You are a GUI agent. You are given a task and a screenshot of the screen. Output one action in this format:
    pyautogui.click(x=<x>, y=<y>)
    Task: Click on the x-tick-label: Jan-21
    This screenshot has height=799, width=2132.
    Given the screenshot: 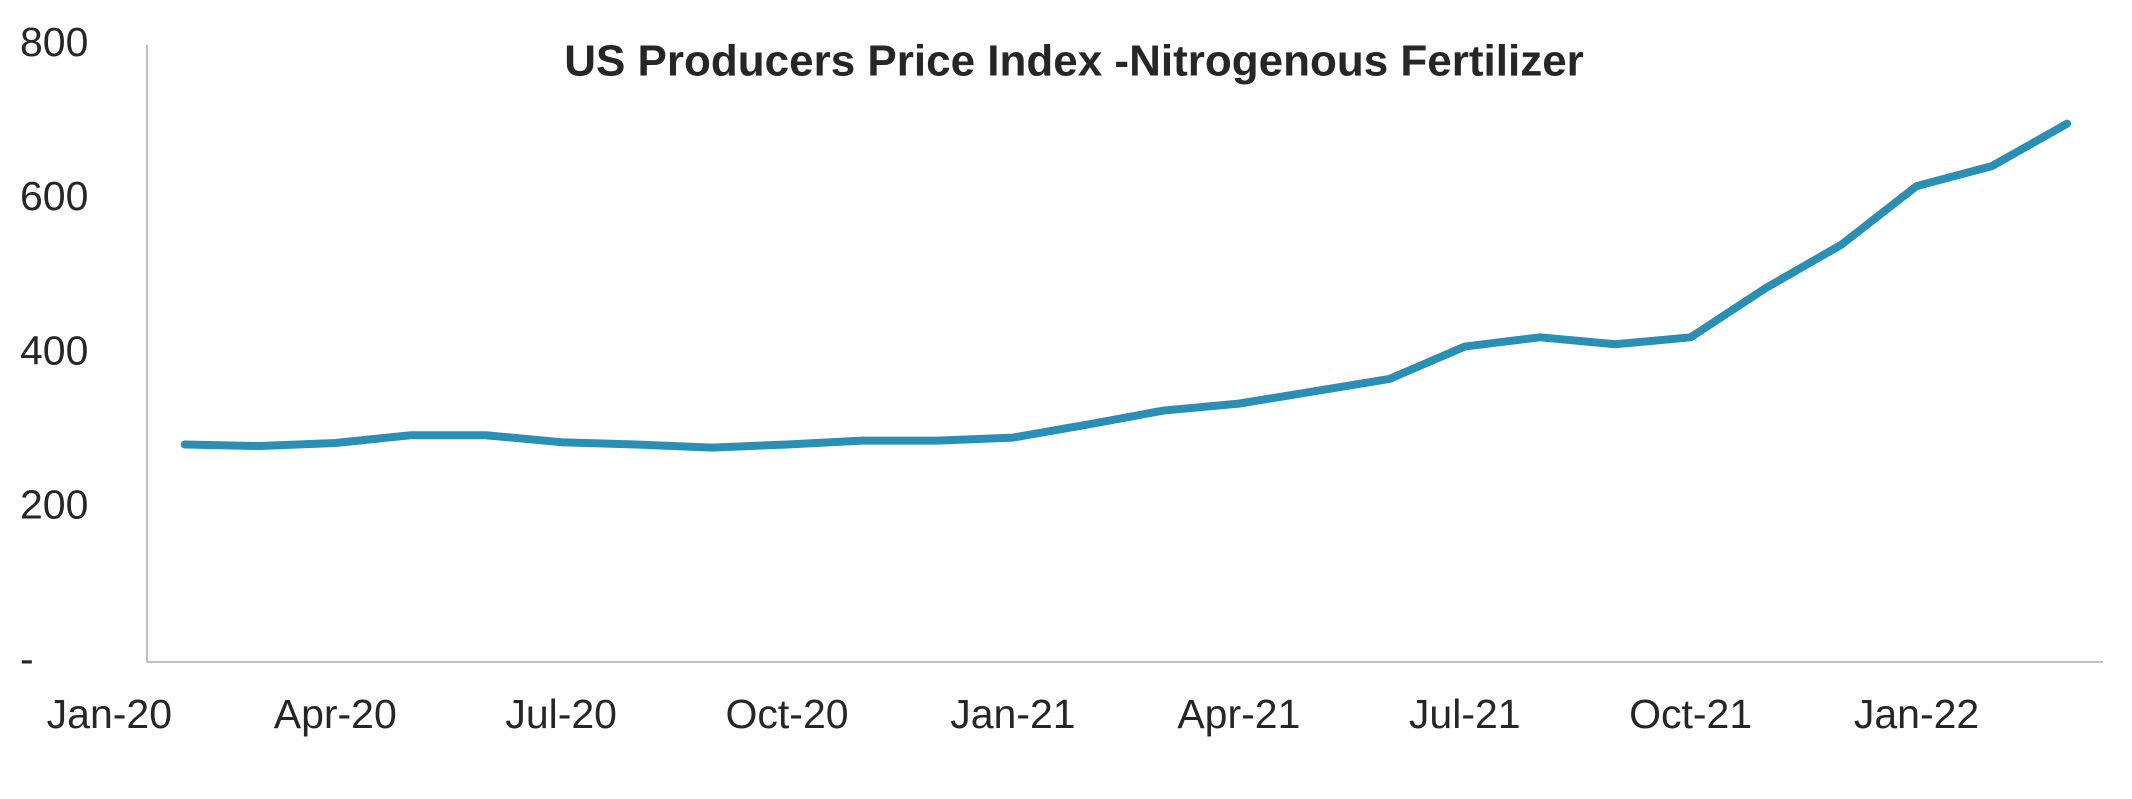 What is the action you would take?
    pyautogui.click(x=1012, y=714)
    